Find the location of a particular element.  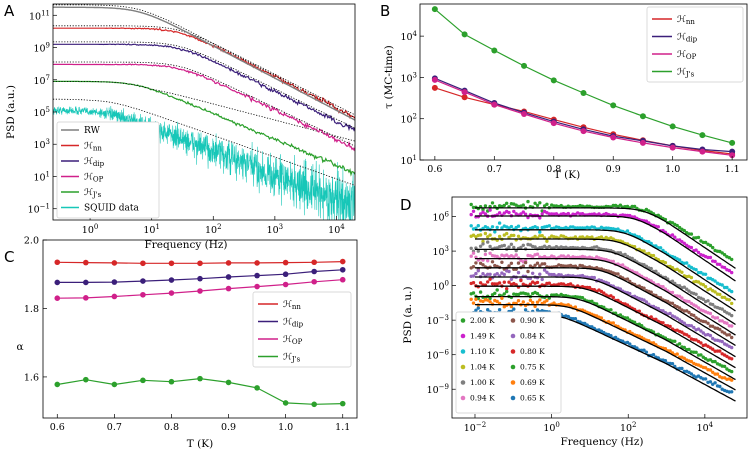

panelA-legend-label: ℋdip is located at coordinates (94, 162).